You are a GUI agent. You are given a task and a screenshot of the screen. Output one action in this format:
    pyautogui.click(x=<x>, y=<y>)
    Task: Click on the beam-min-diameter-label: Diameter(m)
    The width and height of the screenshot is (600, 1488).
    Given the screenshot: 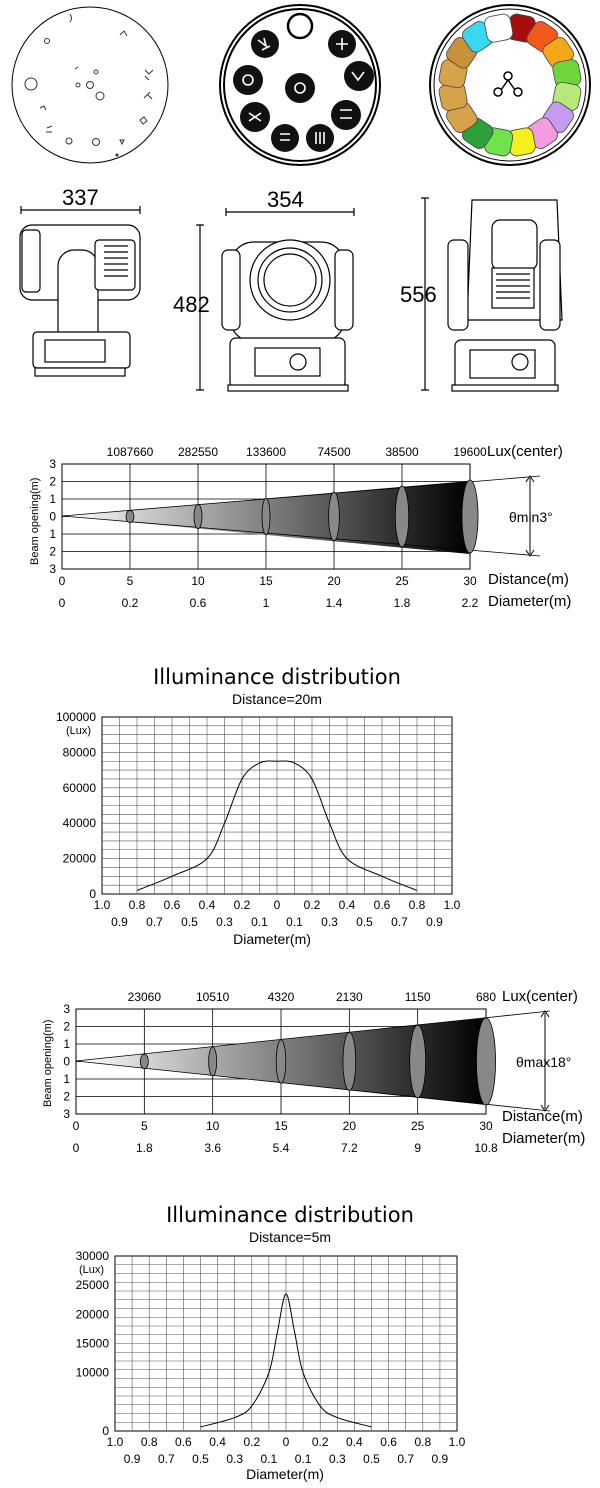 What is the action you would take?
    pyautogui.click(x=529, y=601)
    